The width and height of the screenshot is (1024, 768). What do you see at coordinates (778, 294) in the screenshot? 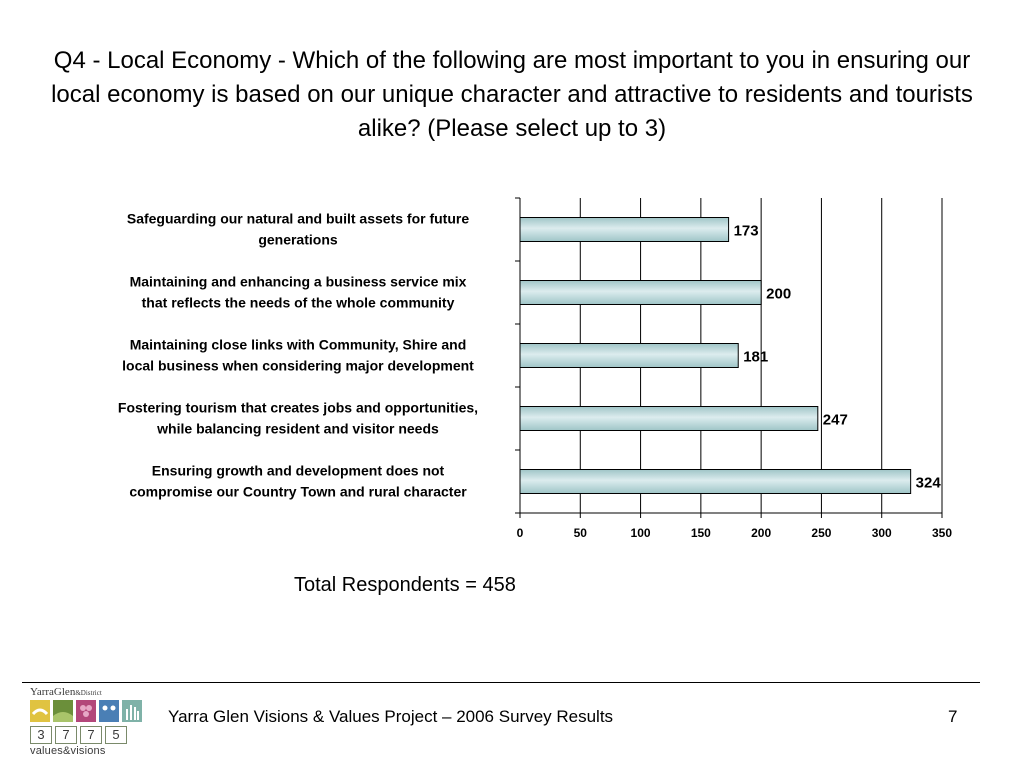
I see `data-label: 200` at bounding box center [778, 294].